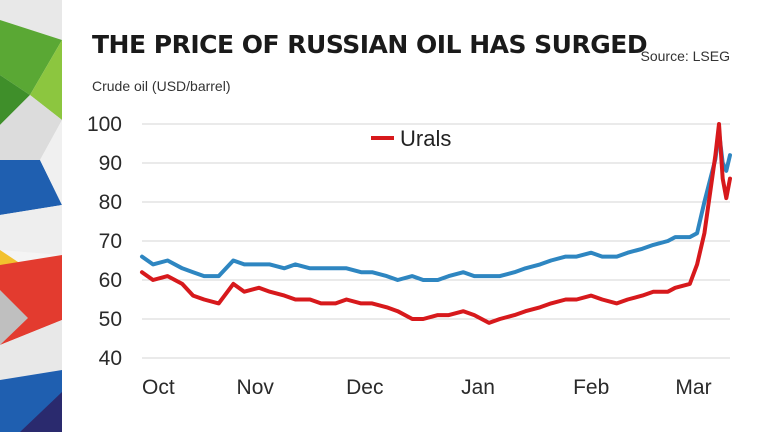  What do you see at coordinates (591, 387) in the screenshot?
I see `x-tick-label: Feb` at bounding box center [591, 387].